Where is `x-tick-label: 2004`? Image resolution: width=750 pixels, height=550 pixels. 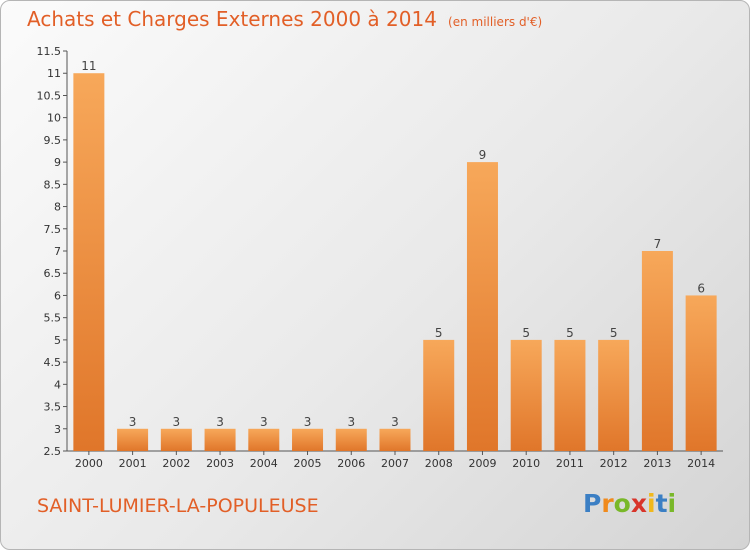
x-tick-label: 2004 is located at coordinates (264, 463).